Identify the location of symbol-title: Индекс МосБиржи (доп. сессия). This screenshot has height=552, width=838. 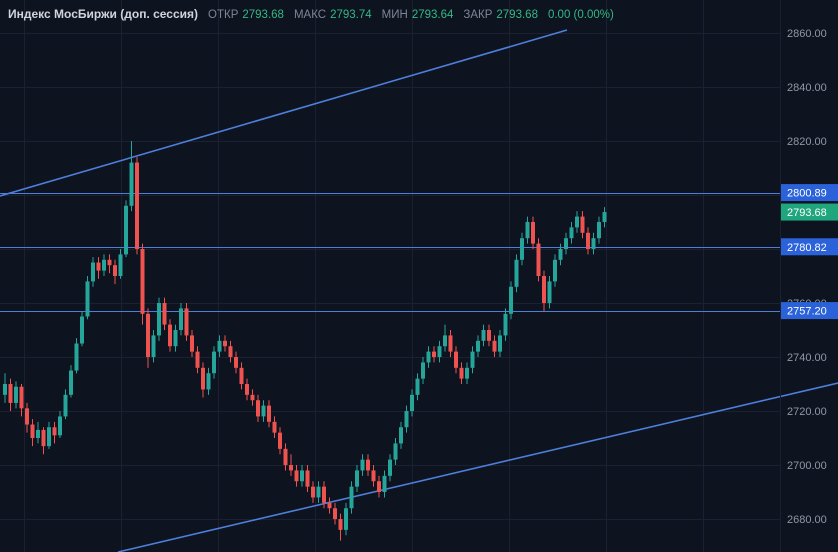
(103, 14).